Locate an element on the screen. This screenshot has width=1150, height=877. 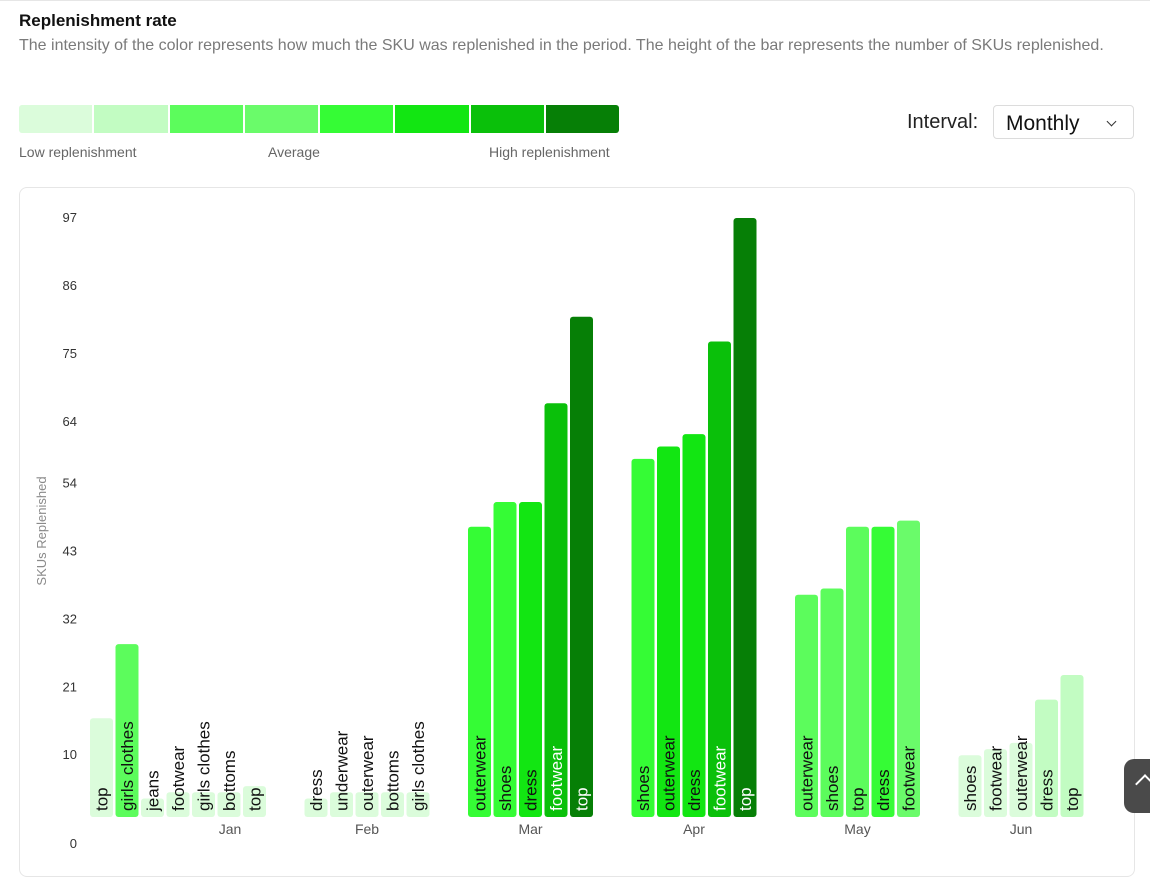
y-tick-label: 21 is located at coordinates (70, 686).